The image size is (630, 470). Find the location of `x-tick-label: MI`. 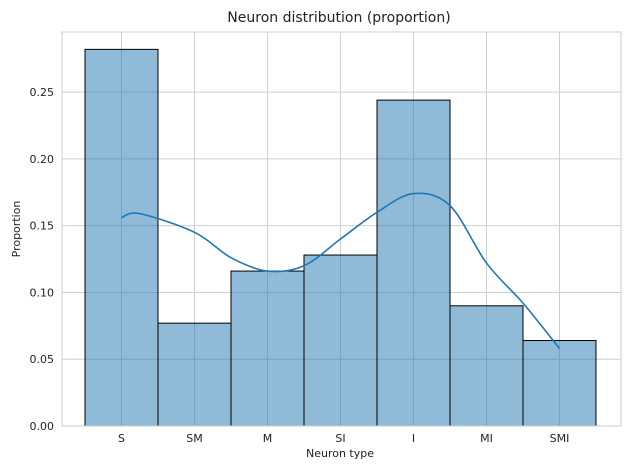

x-tick-label: MI is located at coordinates (486, 438).